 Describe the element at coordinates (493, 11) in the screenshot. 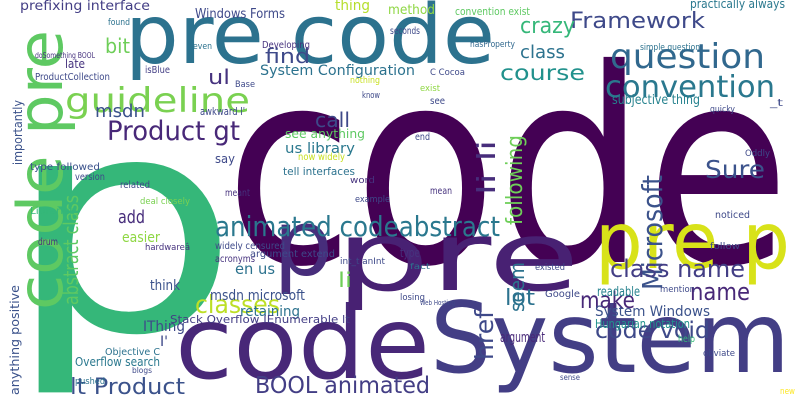

I see `word: convention exist` at that location.